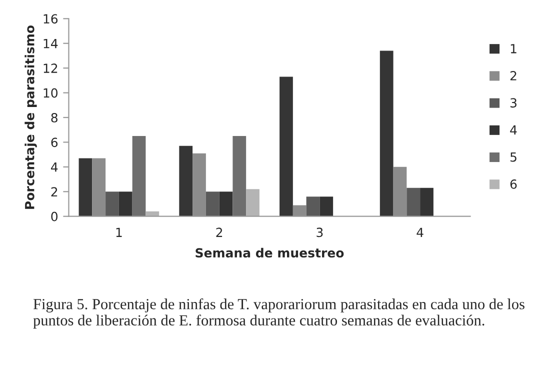  What do you see at coordinates (51, 43) in the screenshot?
I see `y-tick-label: 14` at bounding box center [51, 43].